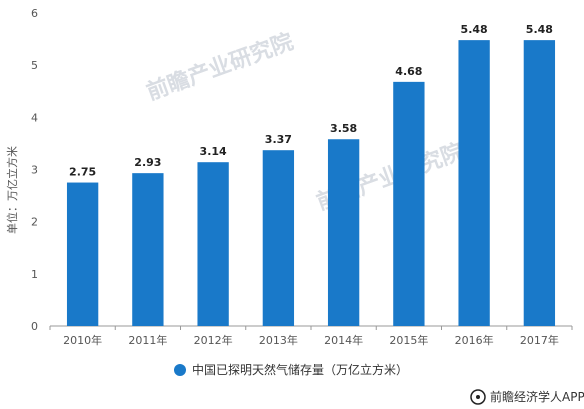 This screenshot has width=584, height=409. Describe the element at coordinates (213, 340) in the screenshot. I see `x-tick-label: 2012年` at that location.